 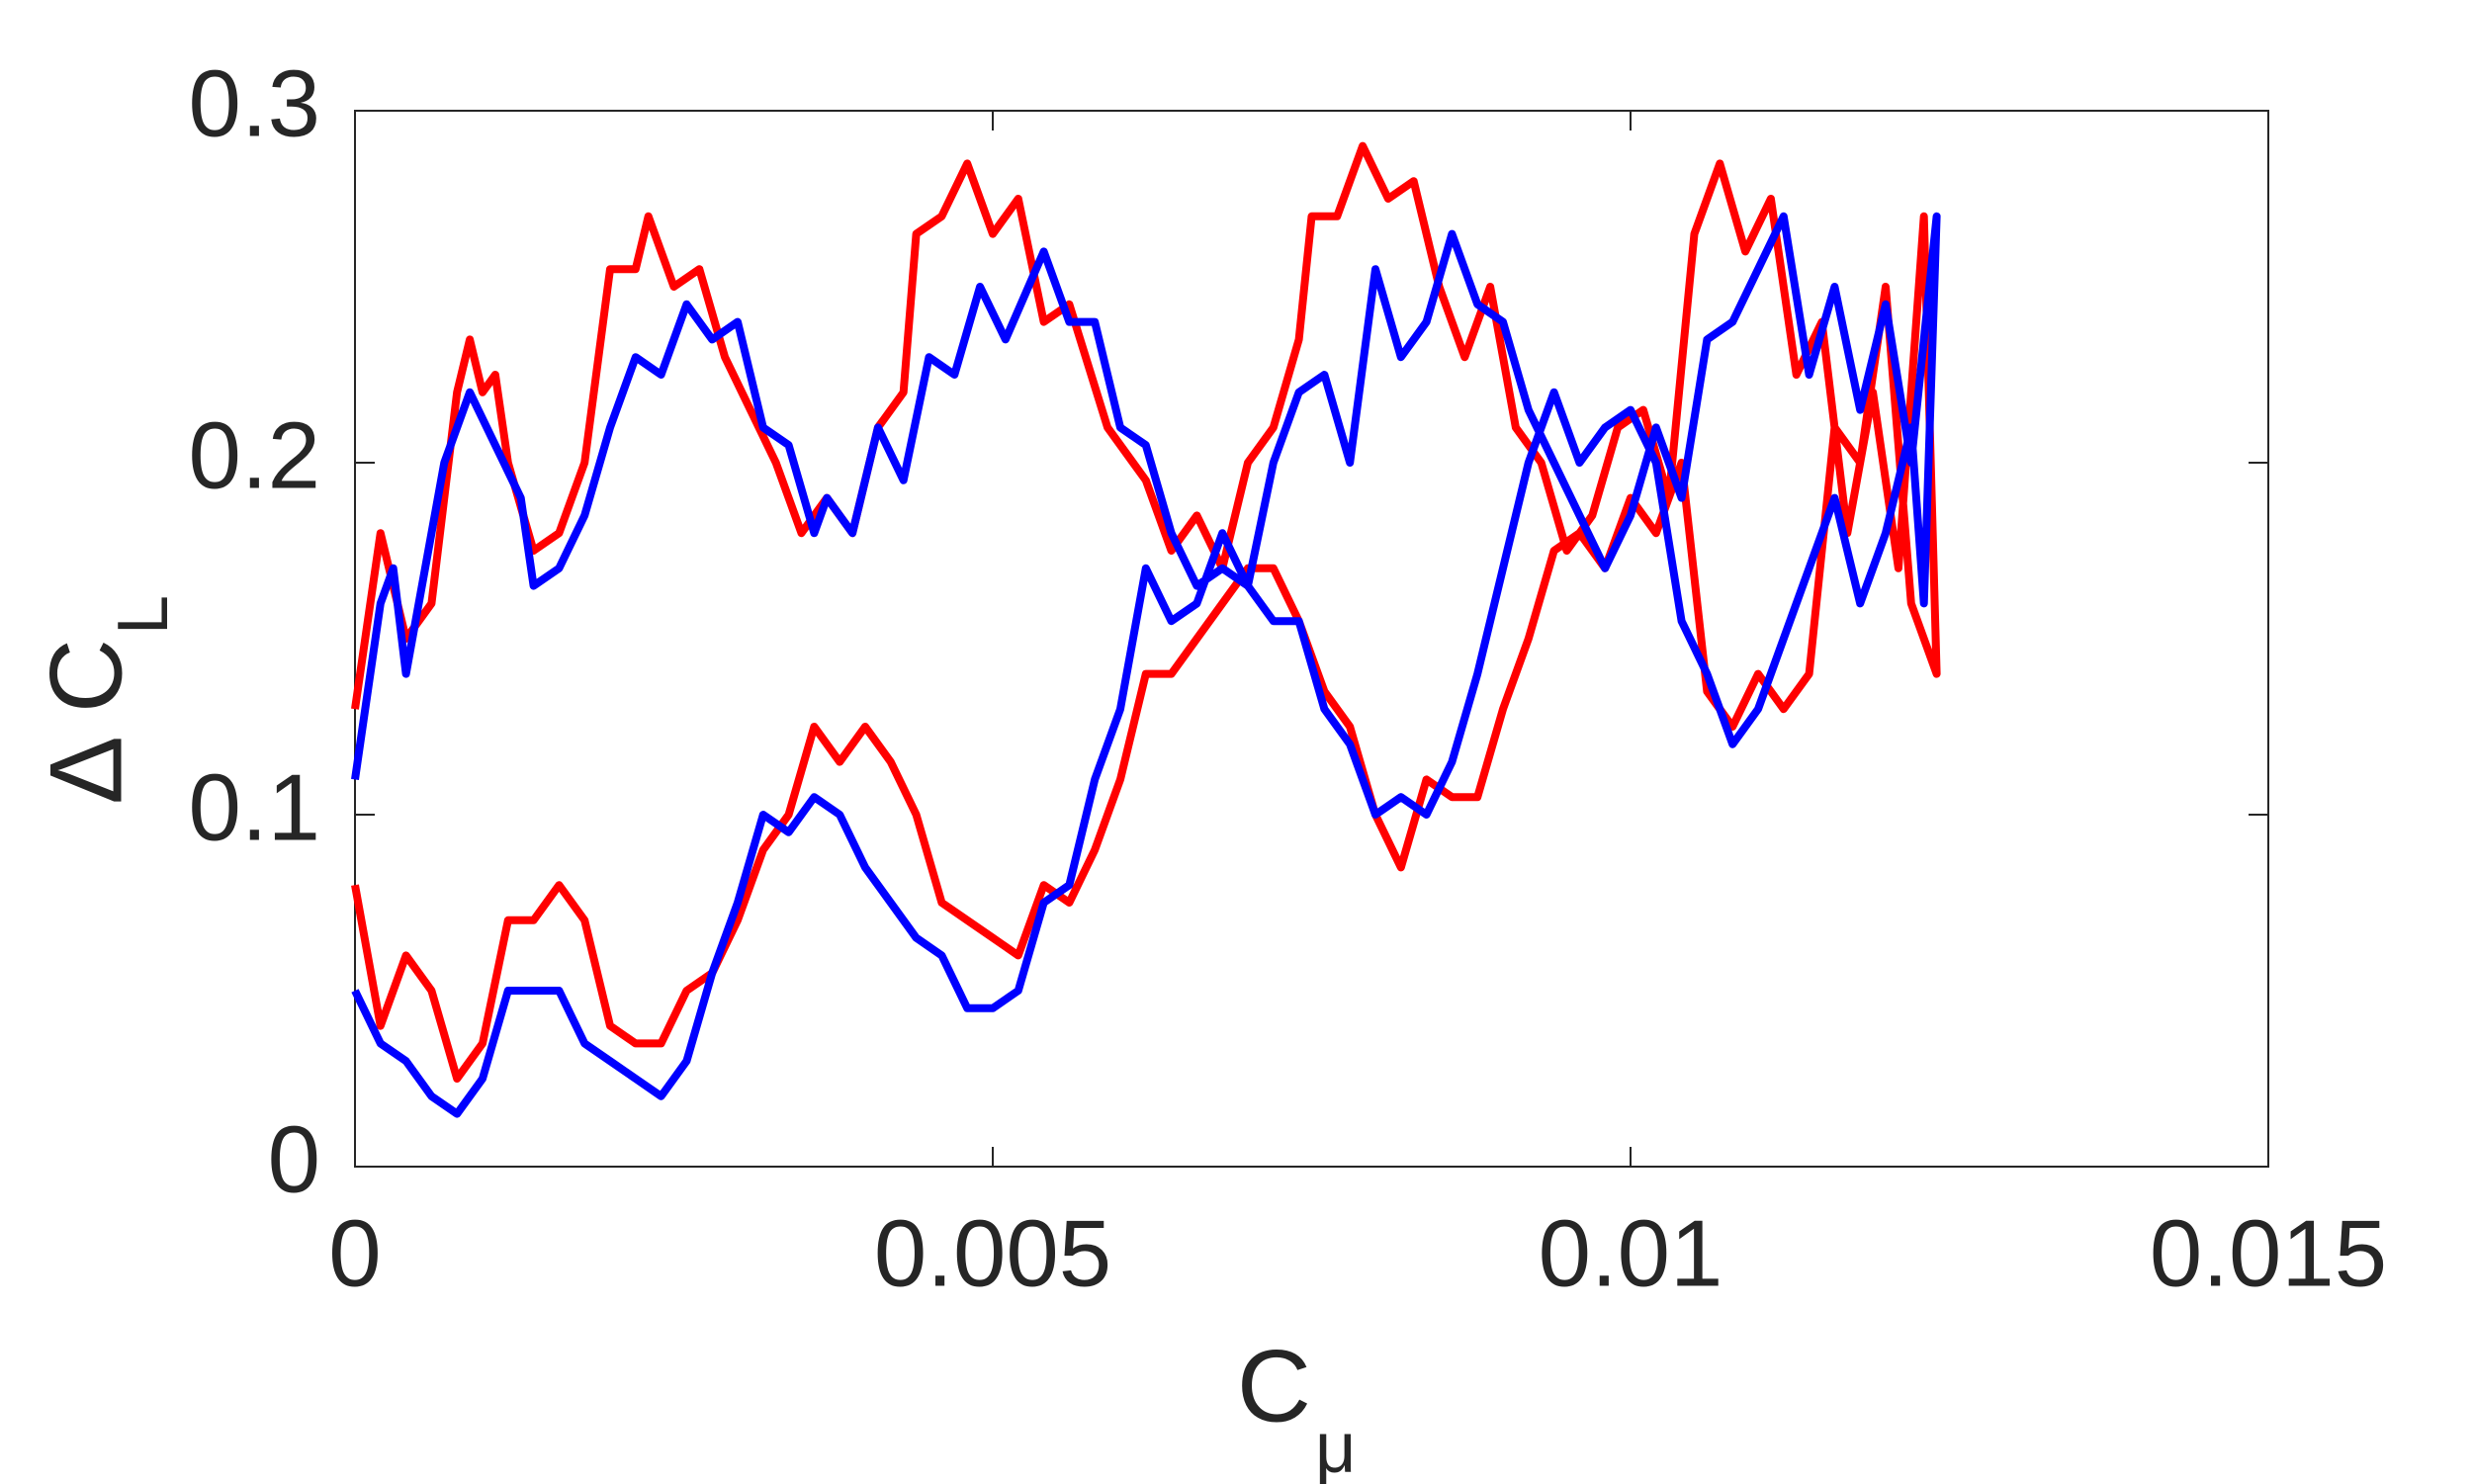 What do you see at coordinates (993, 1253) in the screenshot?
I see `x-tick-label: 0.005` at bounding box center [993, 1253].